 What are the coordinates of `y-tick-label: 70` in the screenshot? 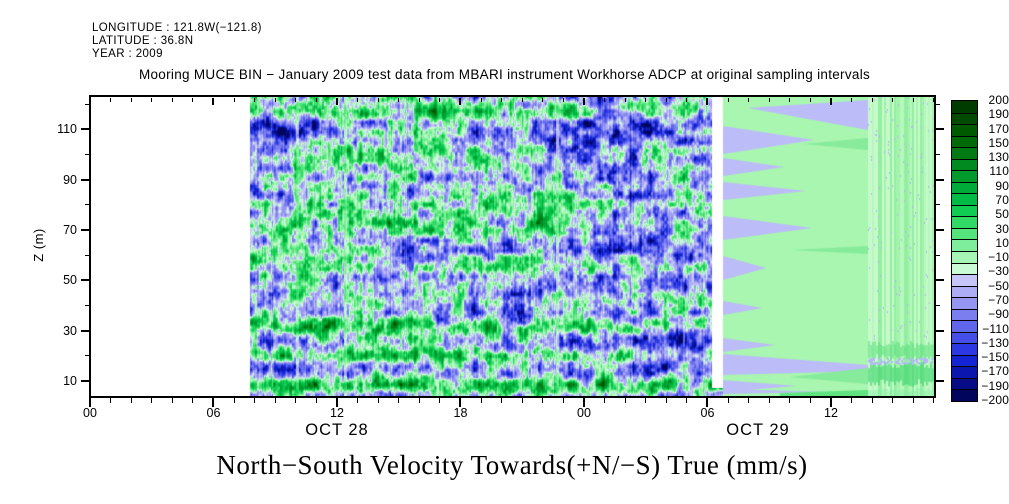 It's located at (70, 230).